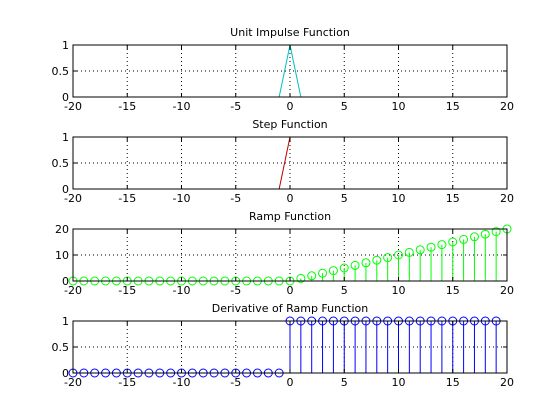 The image size is (560, 420). What do you see at coordinates (62, 255) in the screenshot?
I see `y-tick-label: 10` at bounding box center [62, 255].